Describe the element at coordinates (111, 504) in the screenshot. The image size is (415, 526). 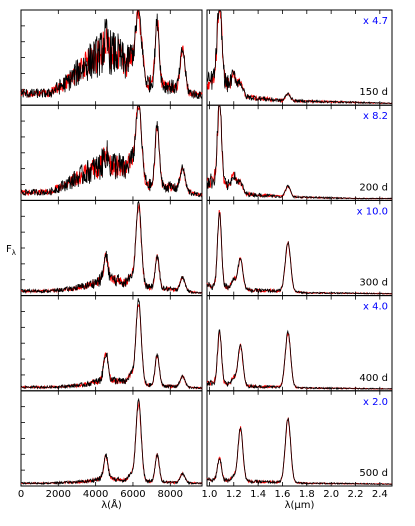
I see `x-axis-title-optical: λ(Å)` at that location.